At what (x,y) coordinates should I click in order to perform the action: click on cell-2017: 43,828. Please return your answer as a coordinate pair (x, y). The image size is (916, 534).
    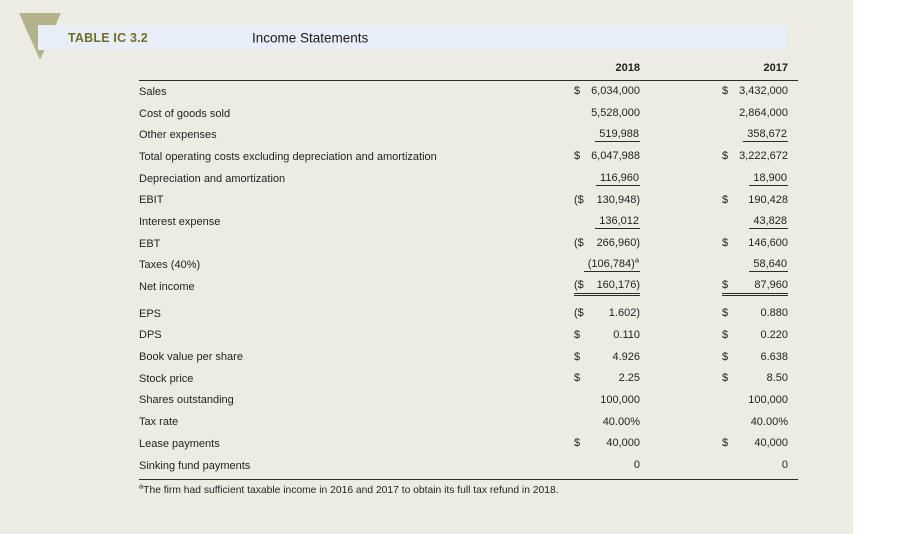
    Looking at the image, I should click on (755, 222).